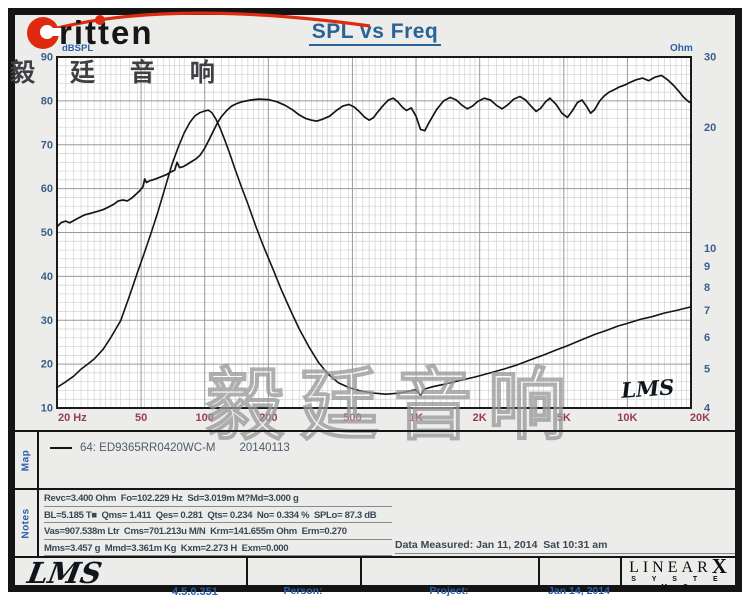  What do you see at coordinates (449, 591) in the screenshot?
I see `project-label: Project:` at bounding box center [449, 591].